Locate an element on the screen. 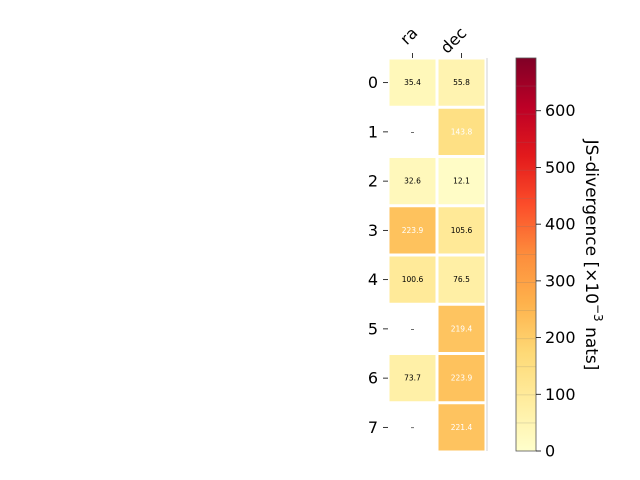 This screenshot has height=480, width=640. row-label-5: 5 is located at coordinates (373, 328).